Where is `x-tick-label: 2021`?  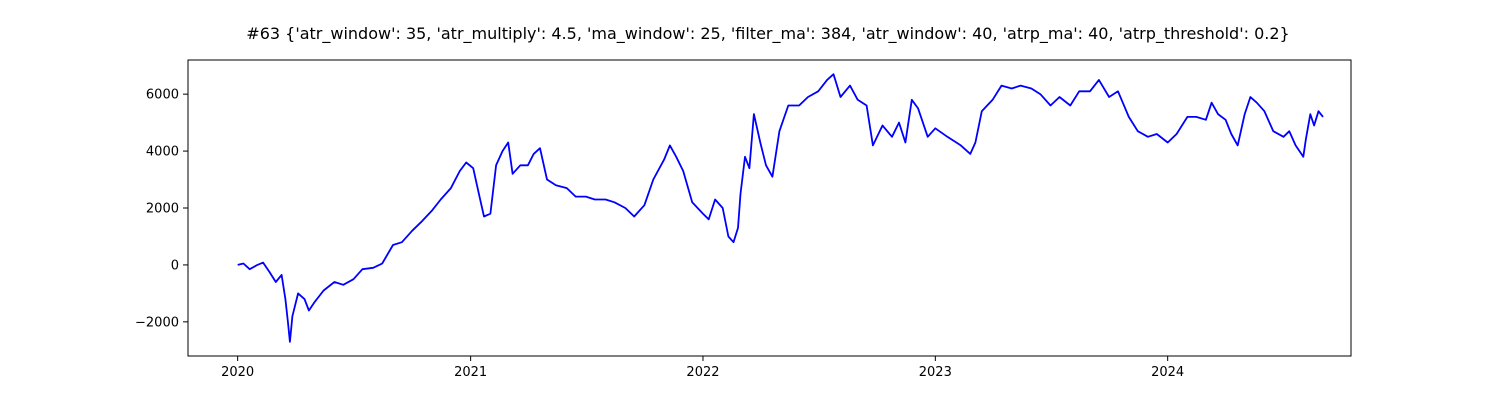
x-tick-label: 2021 is located at coordinates (470, 372).